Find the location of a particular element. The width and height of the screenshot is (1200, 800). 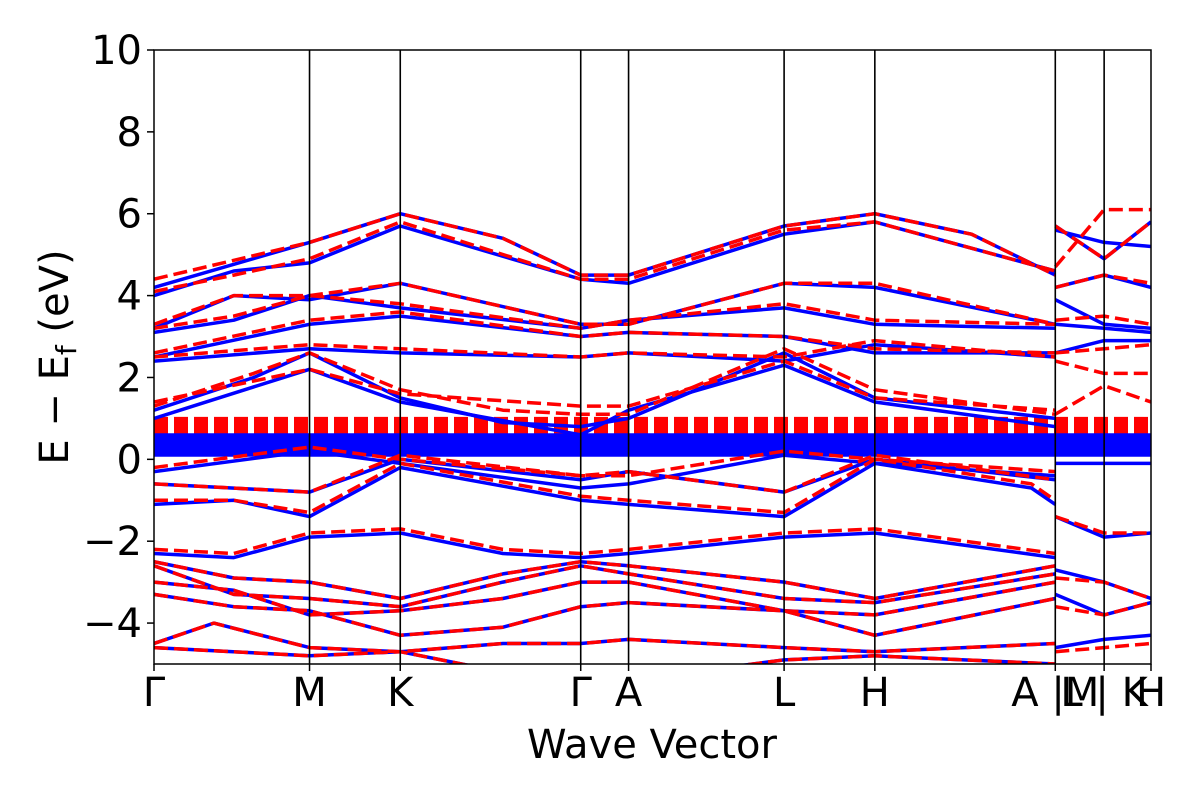

y-axis-title-unit: (eV) is located at coordinates (55, 297).